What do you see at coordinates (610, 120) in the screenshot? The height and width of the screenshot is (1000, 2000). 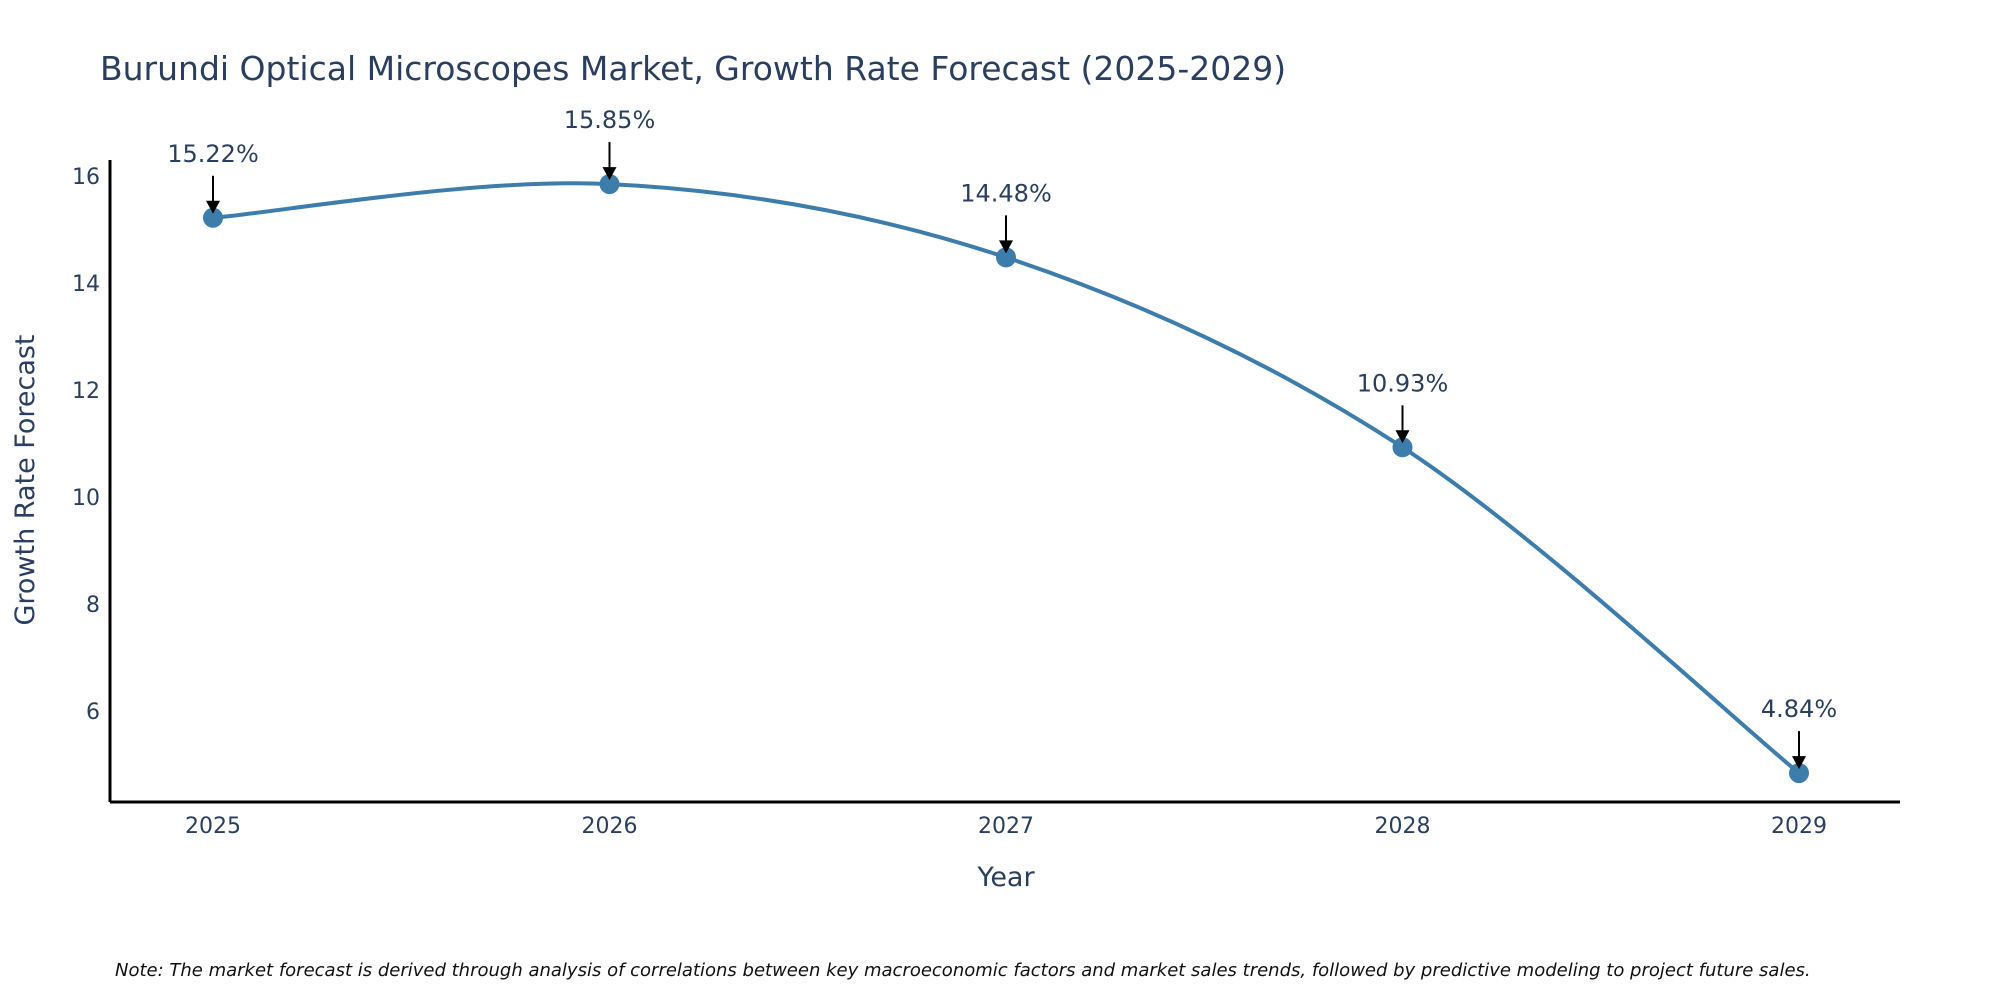 I see `data-label: 15.85%` at bounding box center [610, 120].